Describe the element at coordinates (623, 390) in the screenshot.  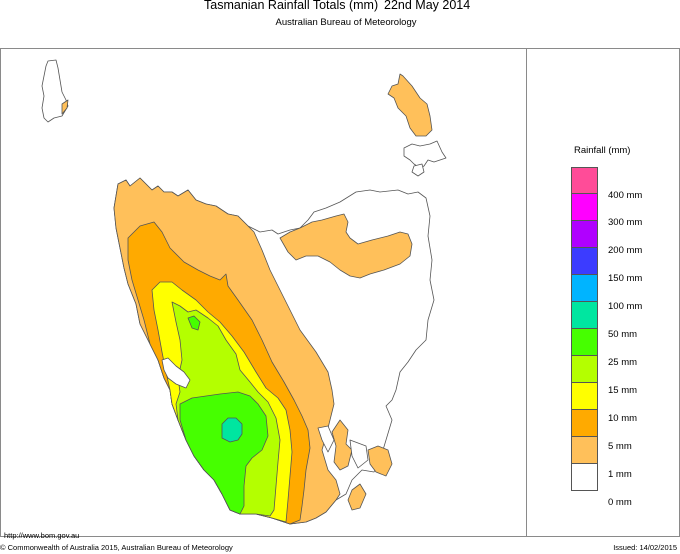
I see `legend-label: 15 mm` at that location.